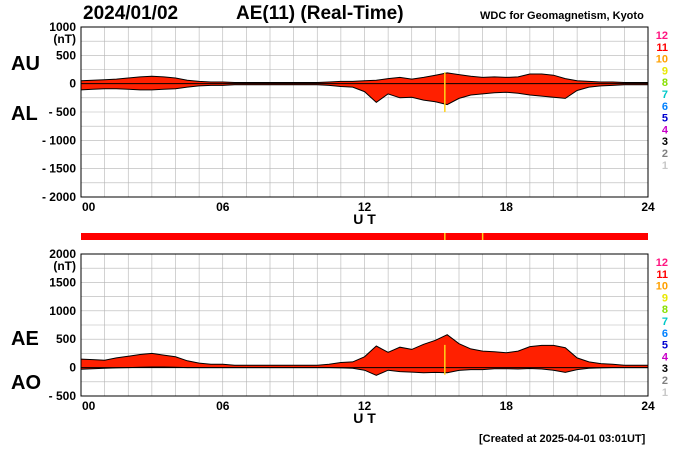 The image size is (700, 450). Describe the element at coordinates (59, 140) in the screenshot. I see `y-tick-label: - 1000` at that location.